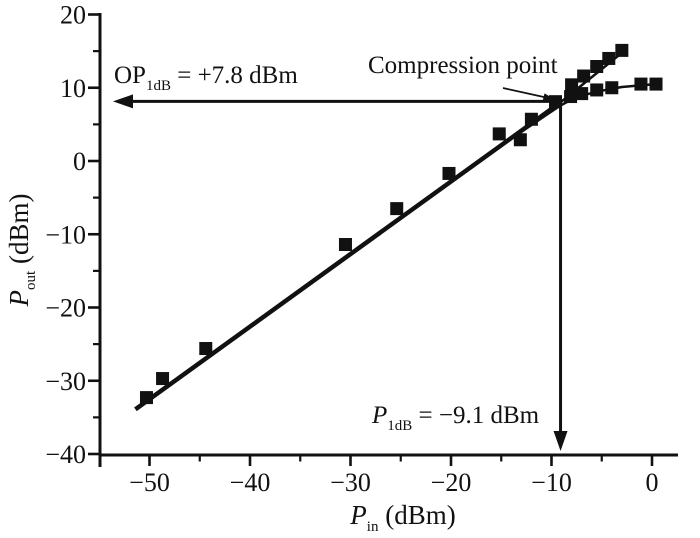 The width and height of the screenshot is (700, 538). Describe the element at coordinates (380, 415) in the screenshot. I see `p1db-prefix: P` at that location.